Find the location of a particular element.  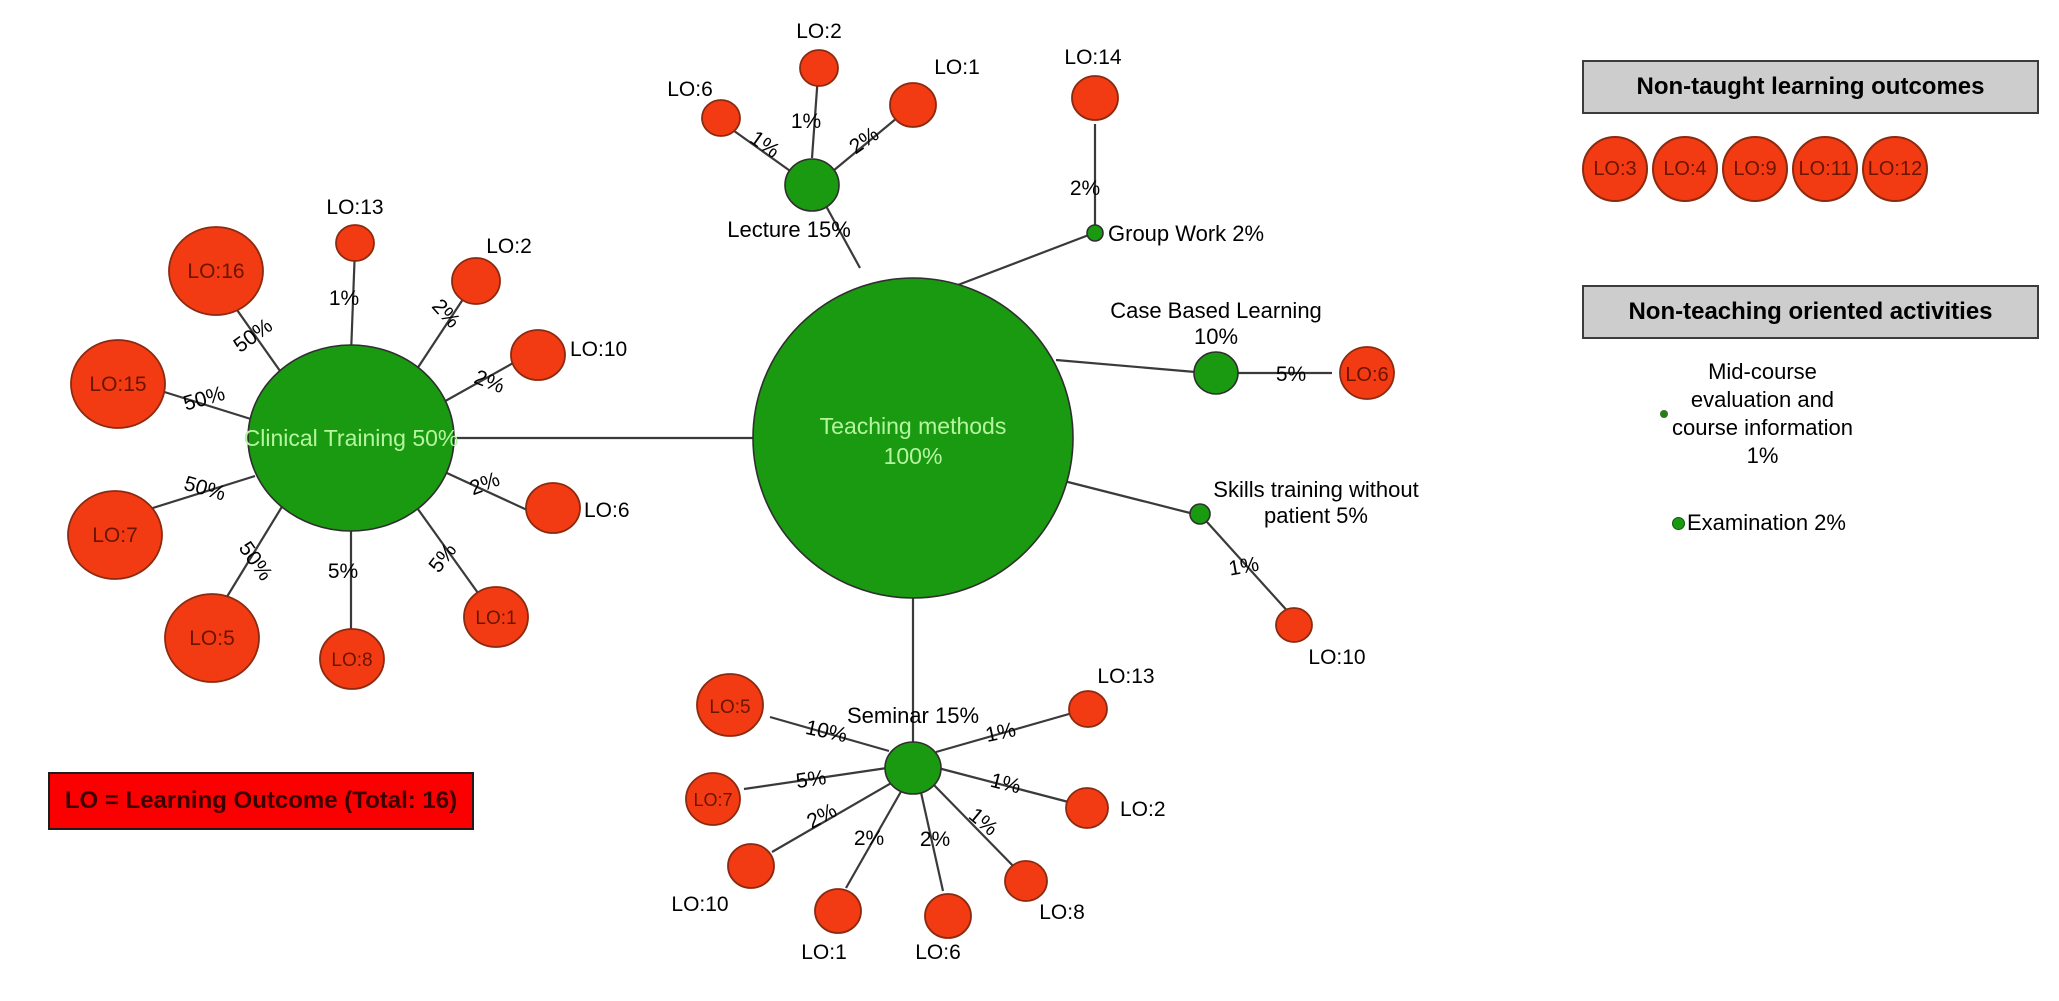

leaf-clinical-lo15 is located at coordinates (118, 384).